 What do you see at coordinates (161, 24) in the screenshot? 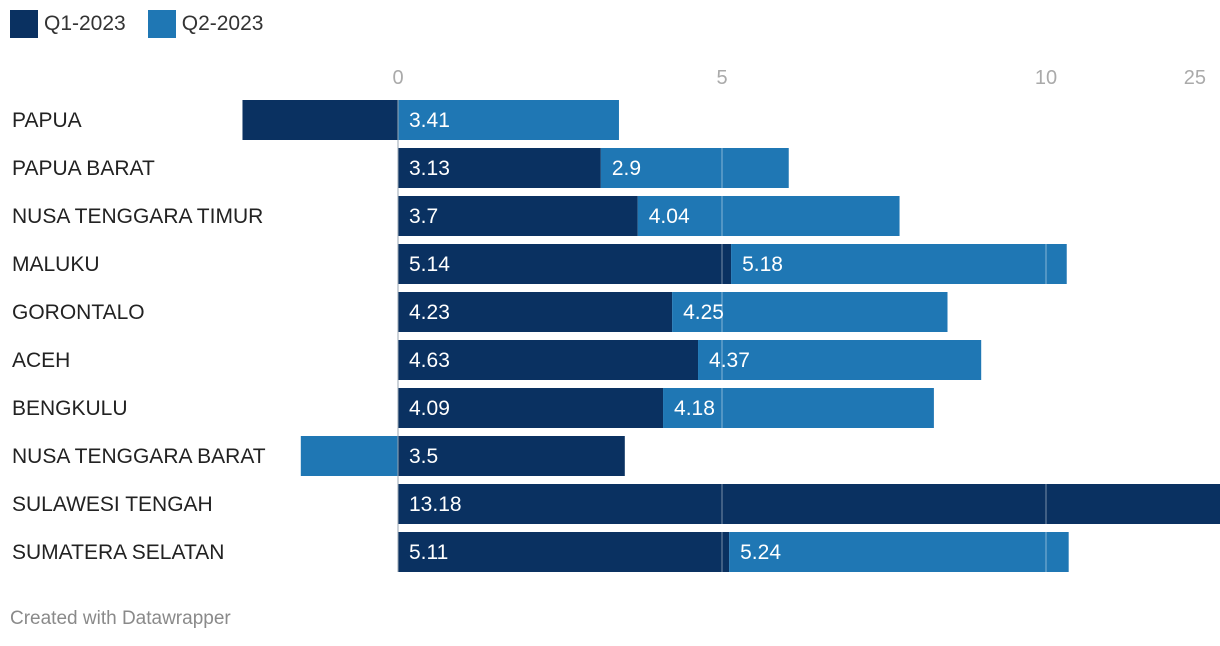
I see `legend-swatch-q2` at bounding box center [161, 24].